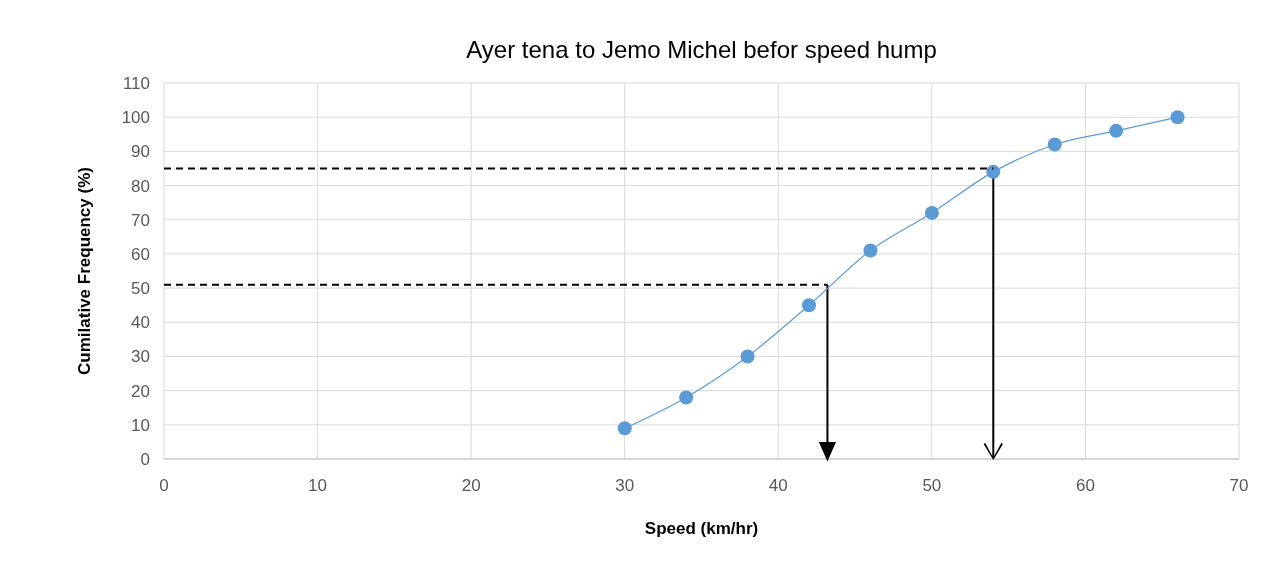 The height and width of the screenshot is (571, 1276). I want to click on x-axis-title: Speed (km/hr), so click(701, 528).